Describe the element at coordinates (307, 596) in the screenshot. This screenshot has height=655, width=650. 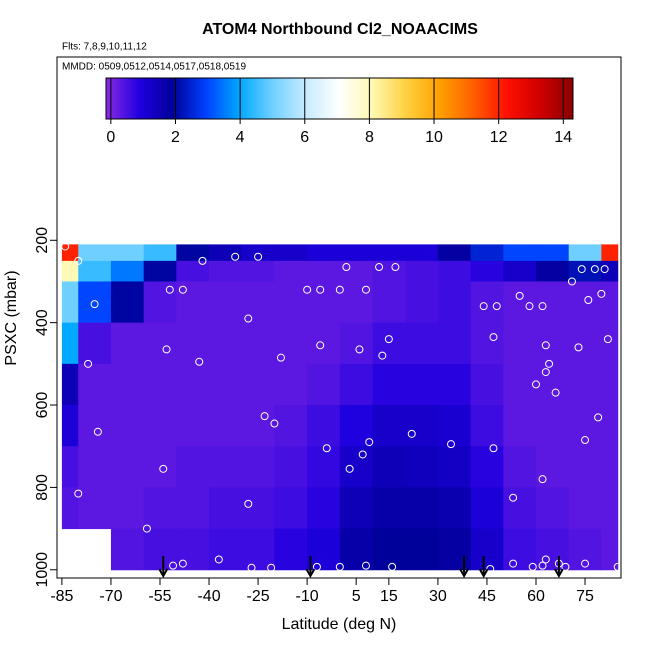
I see `x-tick-label: -10` at that location.